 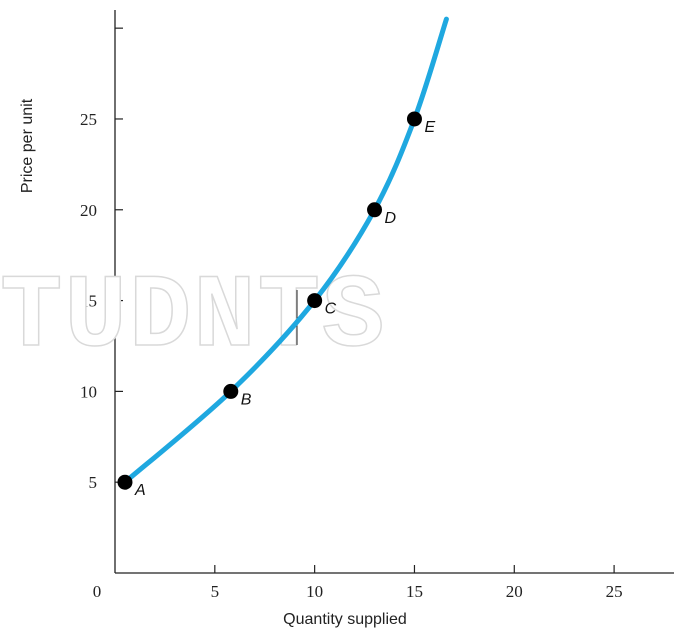 What do you see at coordinates (231, 391) in the screenshot?
I see `point-b` at bounding box center [231, 391].